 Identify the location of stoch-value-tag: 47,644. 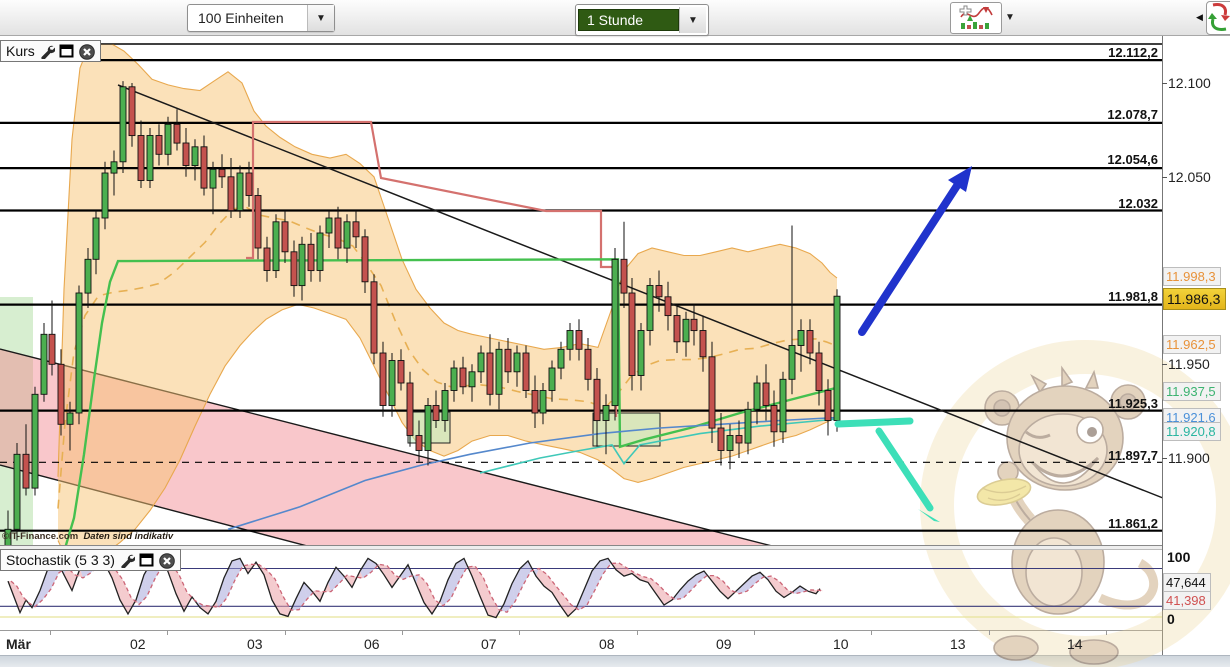
(1187, 582).